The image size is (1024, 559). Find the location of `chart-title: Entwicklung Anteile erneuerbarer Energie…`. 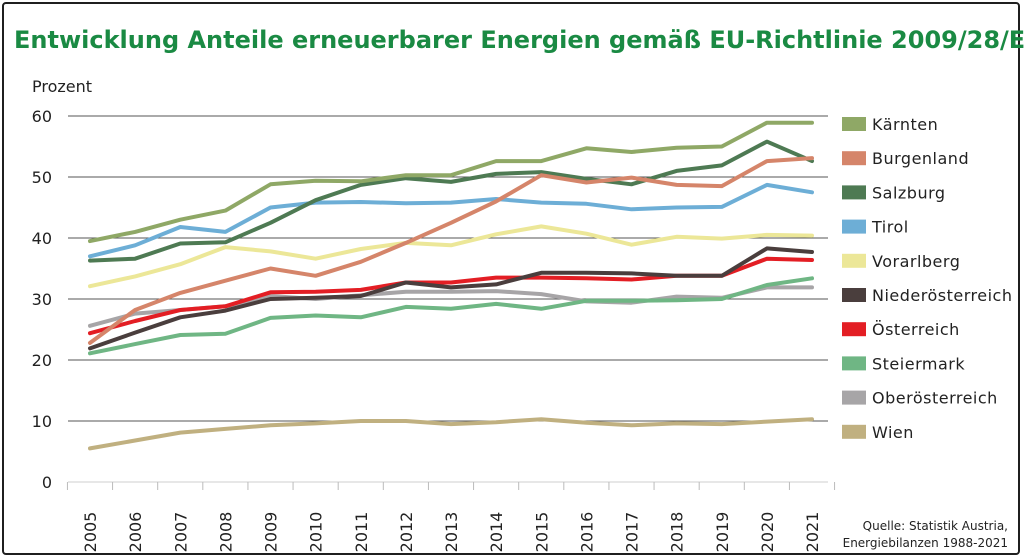

chart-title: Entwicklung Anteile erneuerbarer Energie… is located at coordinates (519, 40).